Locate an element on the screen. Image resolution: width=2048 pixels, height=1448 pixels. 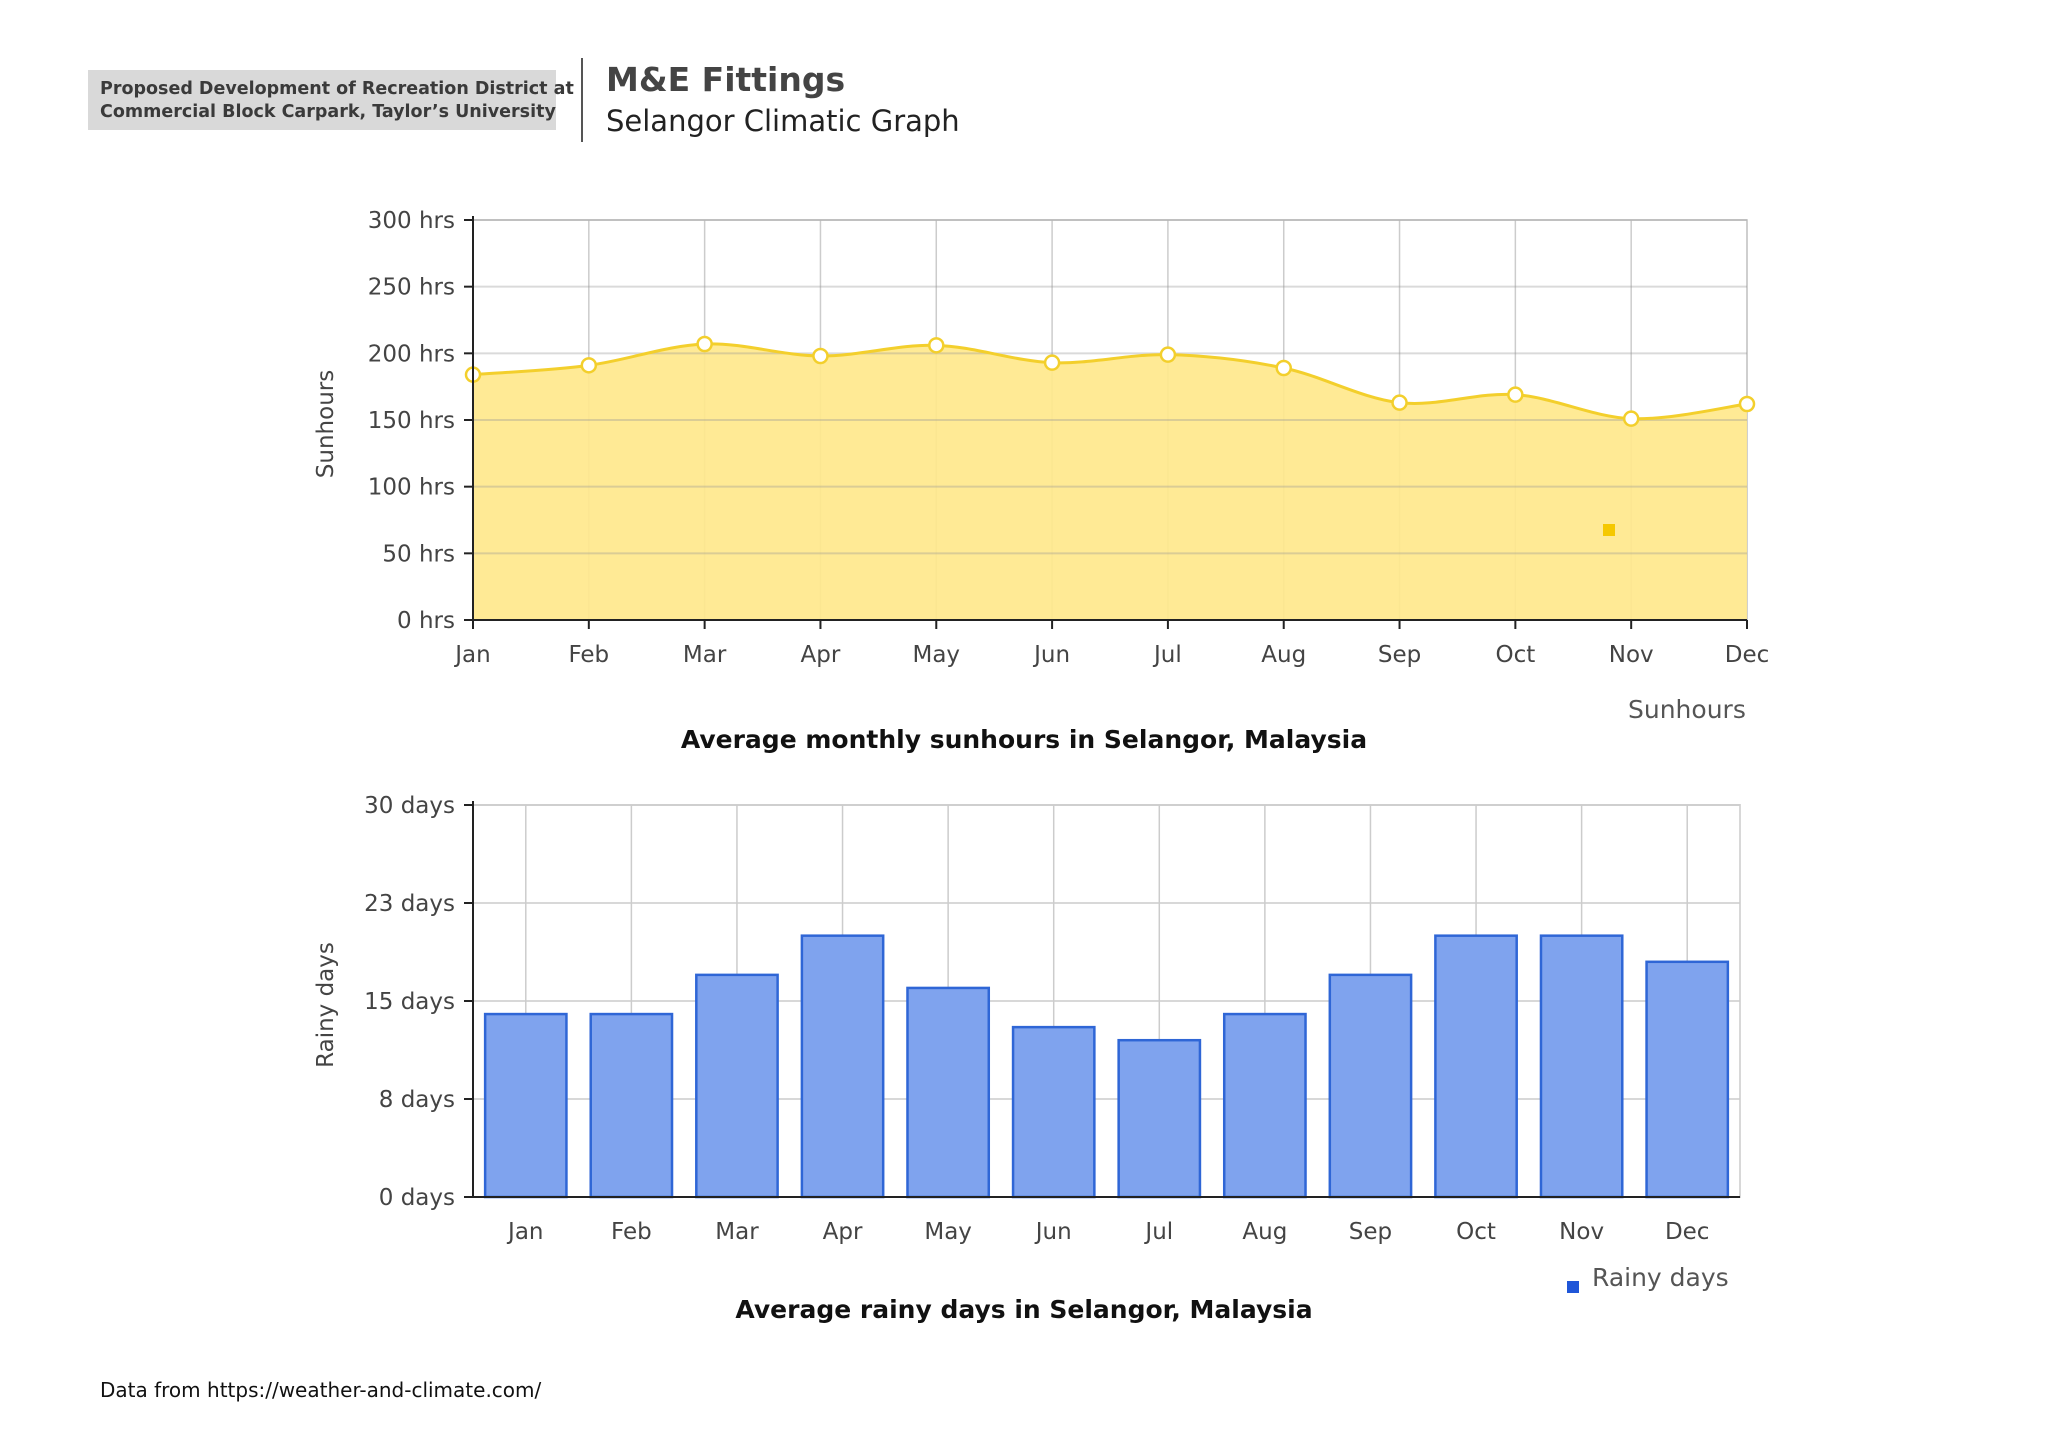
rainy-days-x-tick-label: Aug is located at coordinates (1264, 1232).